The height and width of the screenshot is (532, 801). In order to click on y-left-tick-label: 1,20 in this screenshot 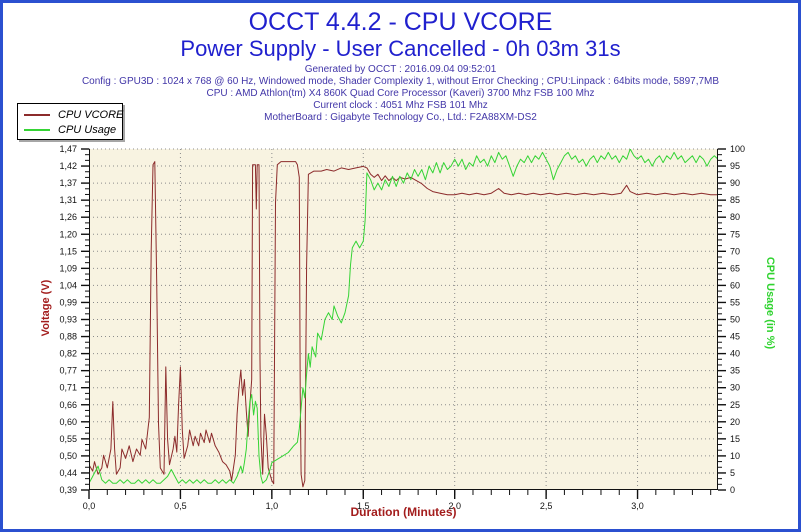, I will do `click(68, 234)`.